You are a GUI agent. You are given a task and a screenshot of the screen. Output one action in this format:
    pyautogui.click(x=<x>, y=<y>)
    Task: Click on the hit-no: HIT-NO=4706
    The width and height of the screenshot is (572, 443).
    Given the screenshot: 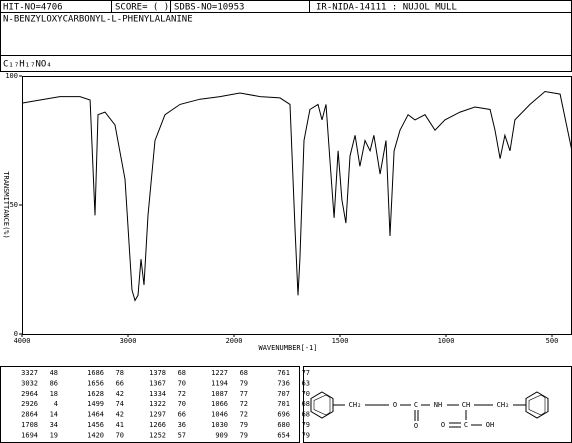 What is the action you would take?
    pyautogui.click(x=33, y=8)
    